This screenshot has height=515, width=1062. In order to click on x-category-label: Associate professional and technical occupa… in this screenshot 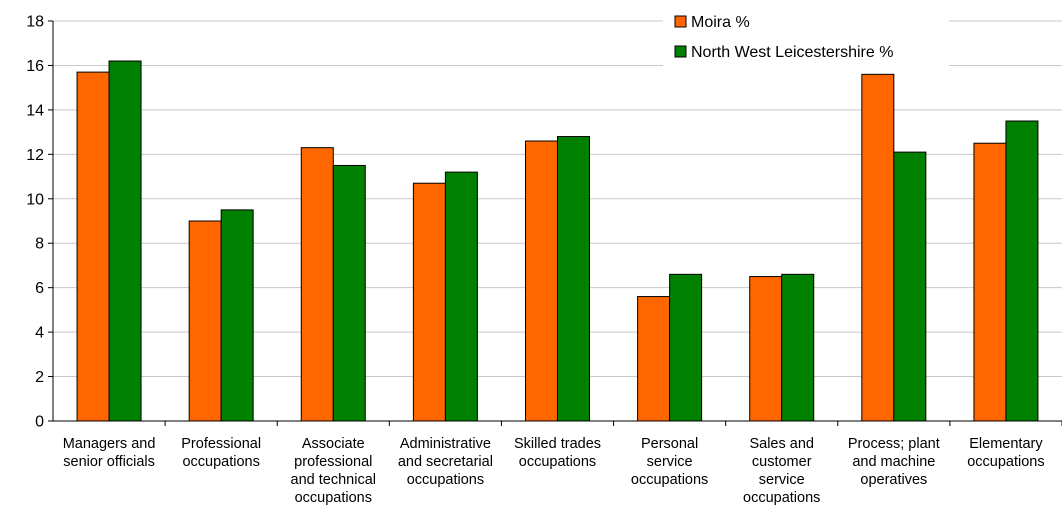, I will do `click(333, 471)`.